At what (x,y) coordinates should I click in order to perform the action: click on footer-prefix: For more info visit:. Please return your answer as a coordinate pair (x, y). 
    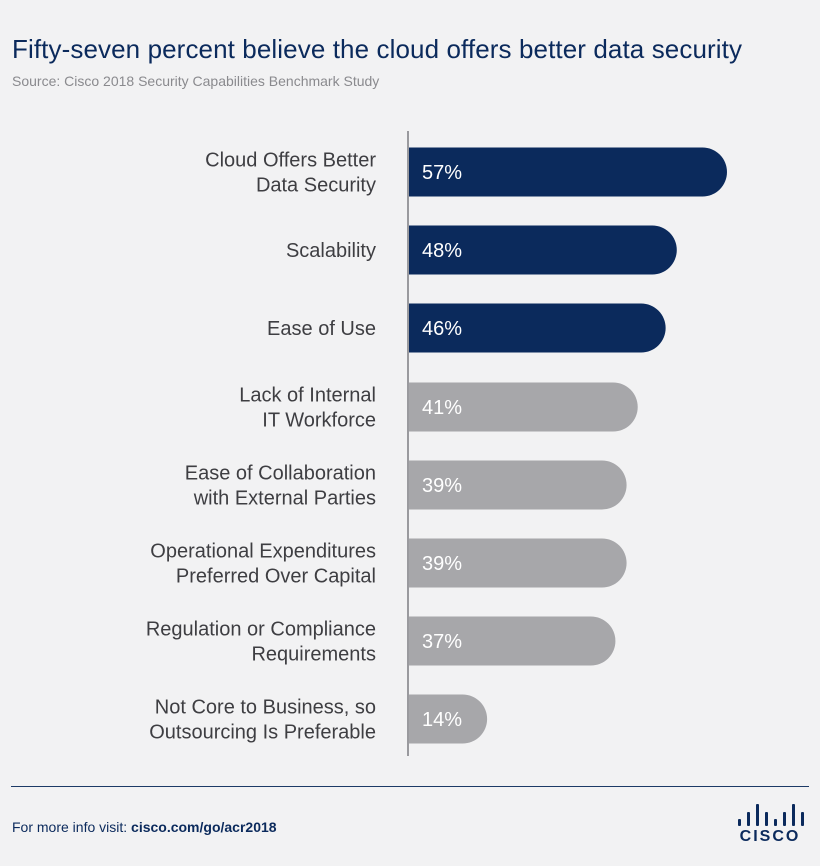
    Looking at the image, I should click on (72, 827).